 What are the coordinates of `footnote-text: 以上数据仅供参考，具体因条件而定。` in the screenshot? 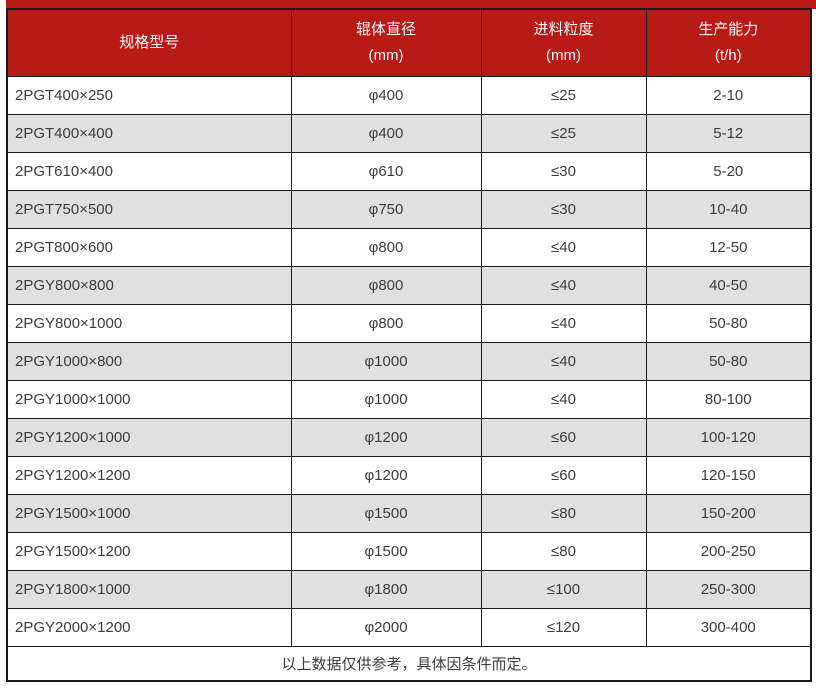 It's located at (409, 664).